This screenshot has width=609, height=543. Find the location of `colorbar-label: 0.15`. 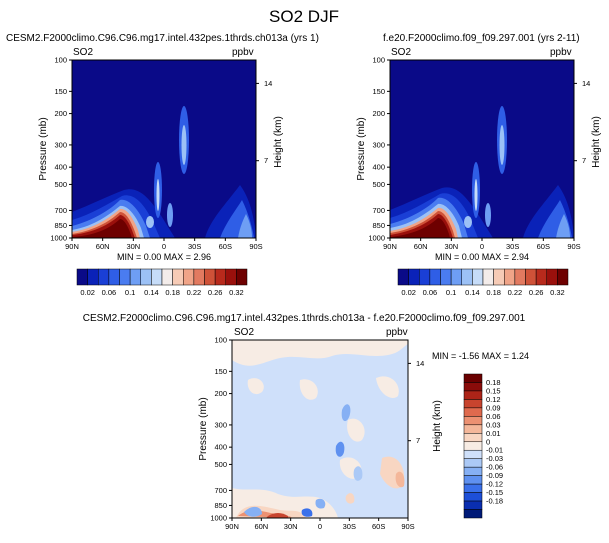

colorbar-label: 0.15 is located at coordinates (493, 390).